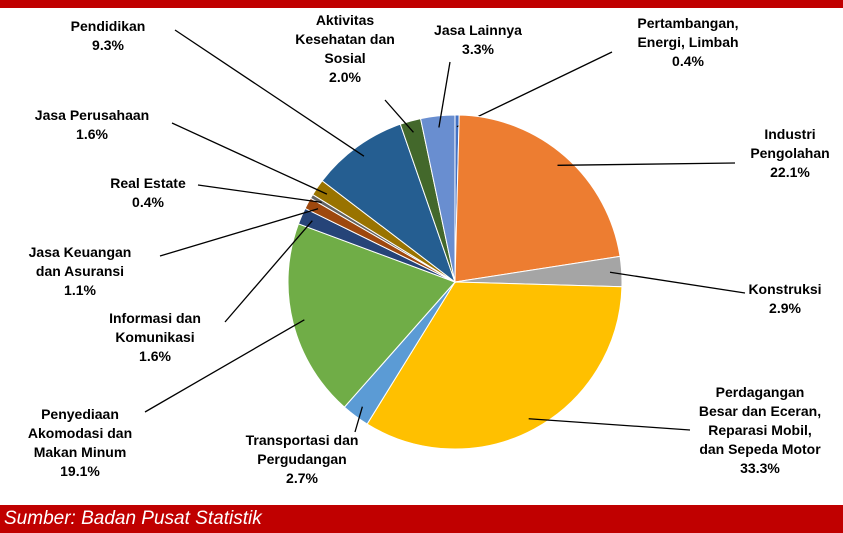 This screenshot has width=843, height=533. What do you see at coordinates (108, 26) in the screenshot?
I see `category-label: Pendidikan` at bounding box center [108, 26].